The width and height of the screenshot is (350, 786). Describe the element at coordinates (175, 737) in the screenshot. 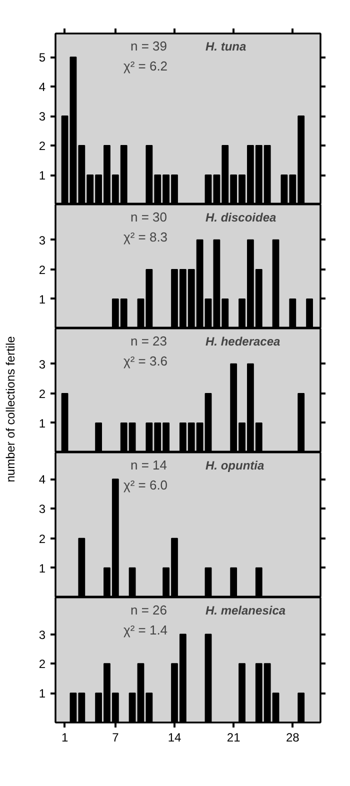

I see `x-tick-label: 14` at that location.